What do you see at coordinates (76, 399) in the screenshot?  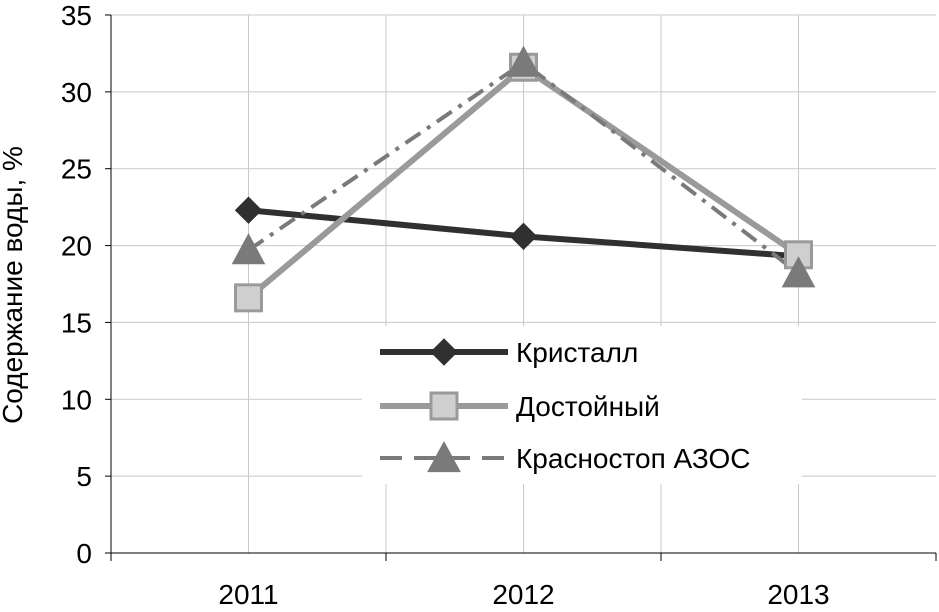 I see `y-tick-label: 10` at bounding box center [76, 399].